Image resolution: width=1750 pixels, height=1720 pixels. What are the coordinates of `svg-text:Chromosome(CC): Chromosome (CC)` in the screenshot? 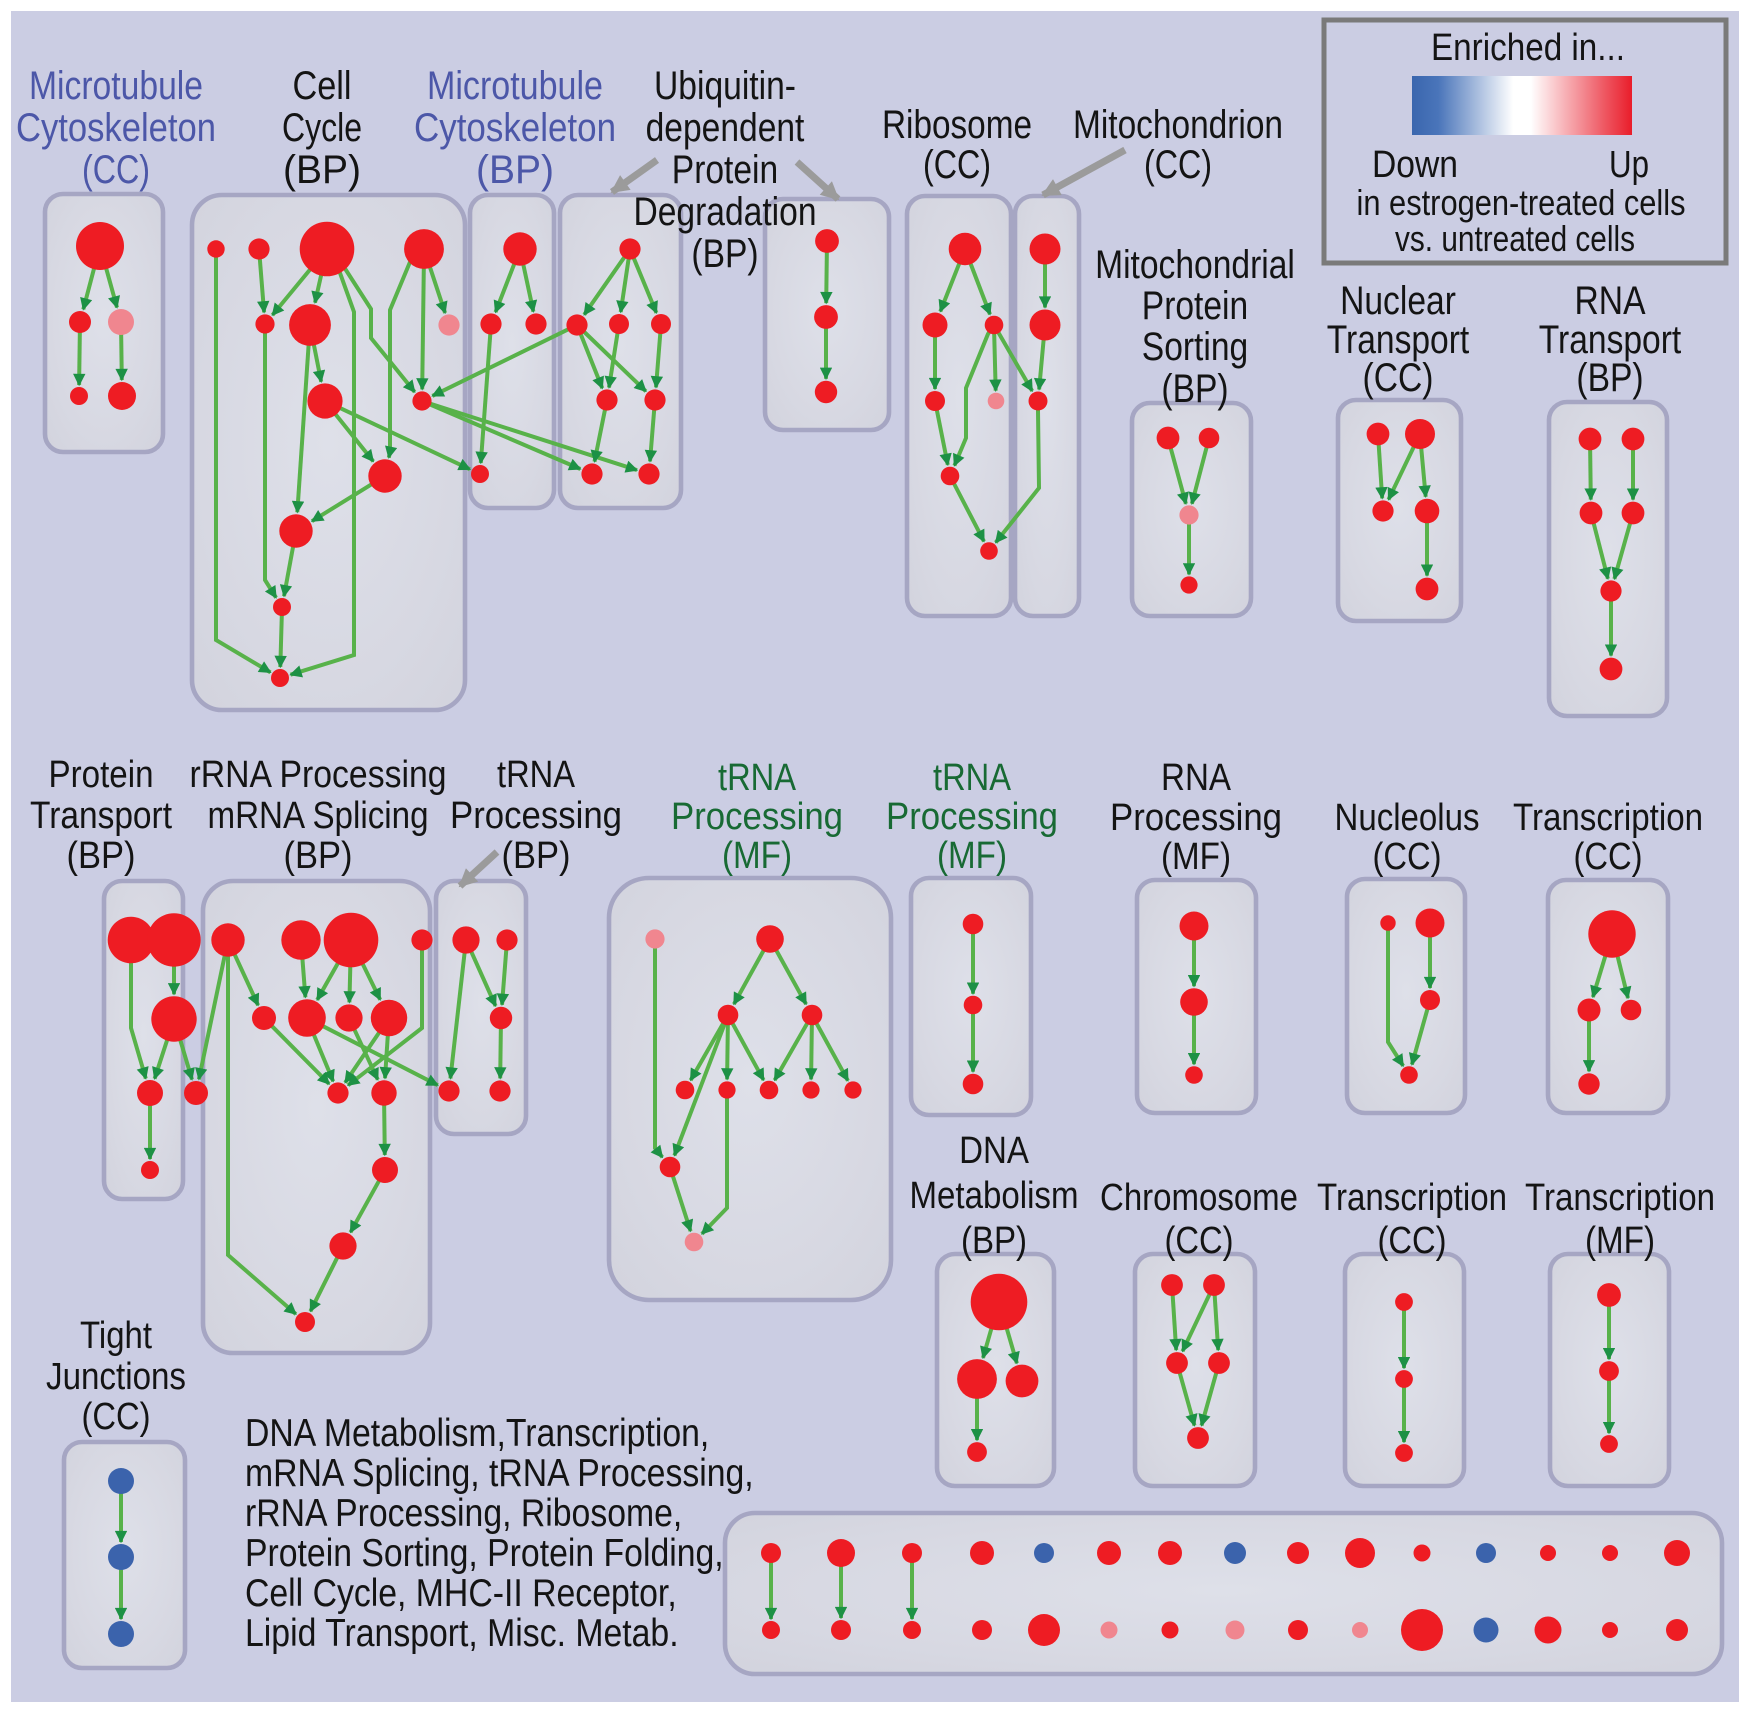 It's located at (1199, 1219).